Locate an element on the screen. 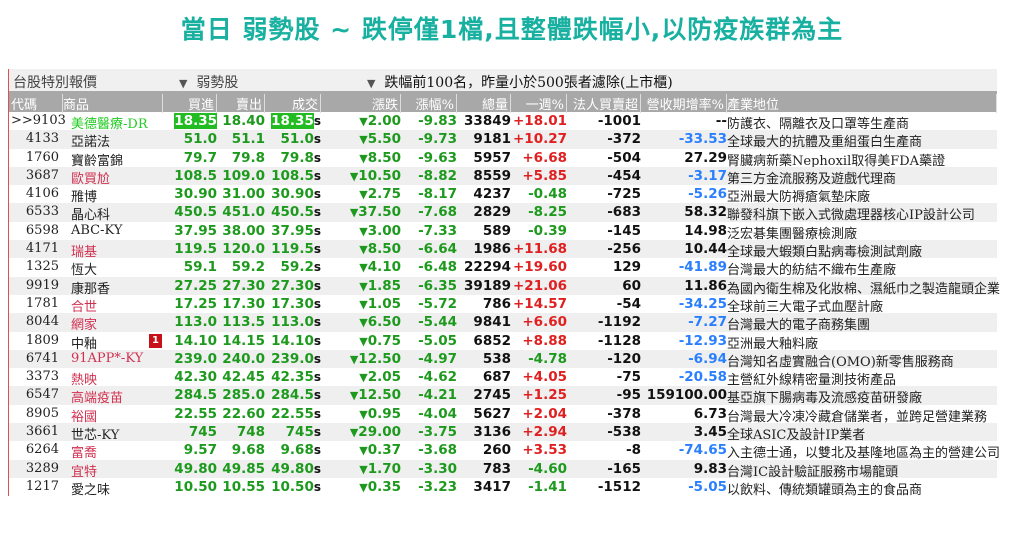 The height and width of the screenshot is (551, 1024). cell-vol: 786 is located at coordinates (484, 304).